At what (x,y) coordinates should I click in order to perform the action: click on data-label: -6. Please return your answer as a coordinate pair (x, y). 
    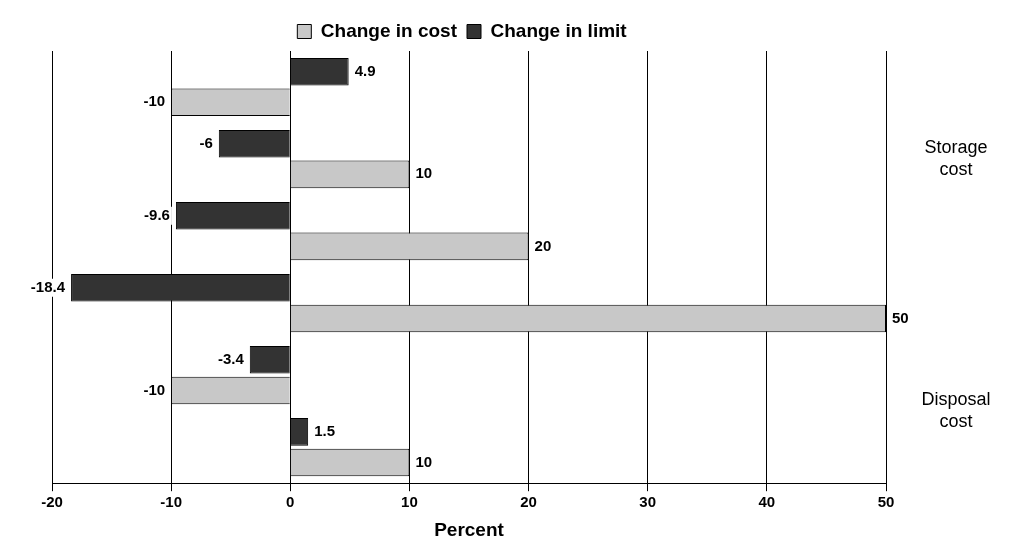
    Looking at the image, I should click on (206, 142).